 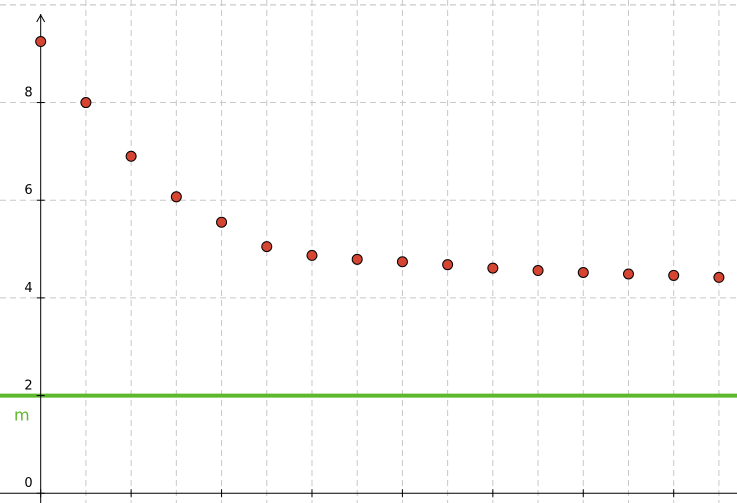 What do you see at coordinates (28, 93) in the screenshot?
I see `y-tick-label: 8` at bounding box center [28, 93].